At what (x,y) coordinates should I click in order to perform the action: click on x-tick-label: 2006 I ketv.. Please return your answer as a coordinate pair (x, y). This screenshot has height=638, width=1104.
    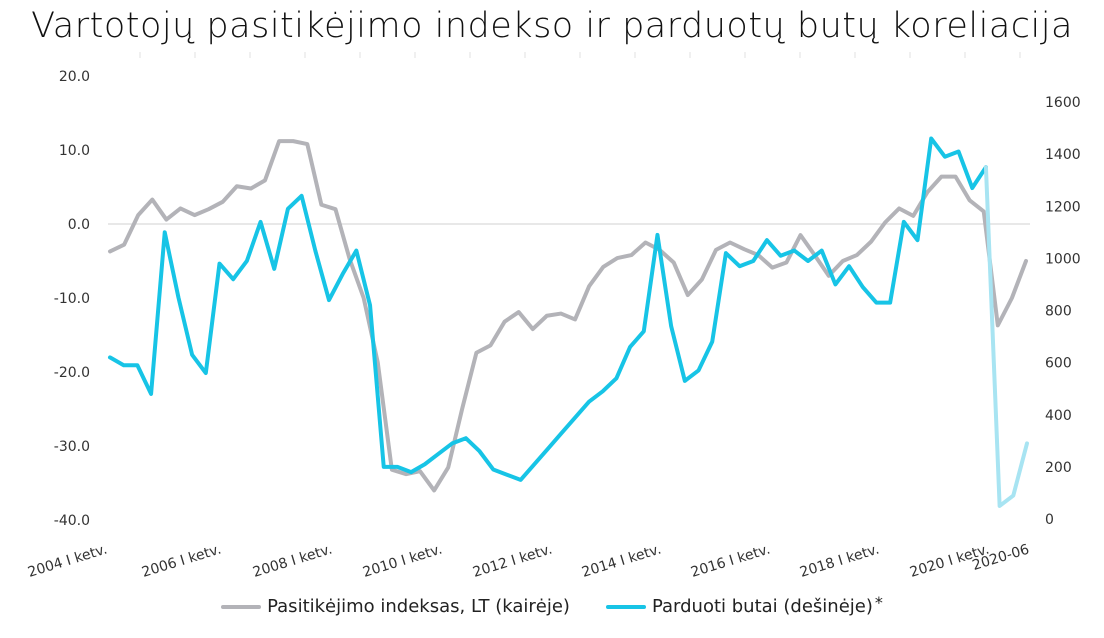
    Looking at the image, I should click on (181, 561).